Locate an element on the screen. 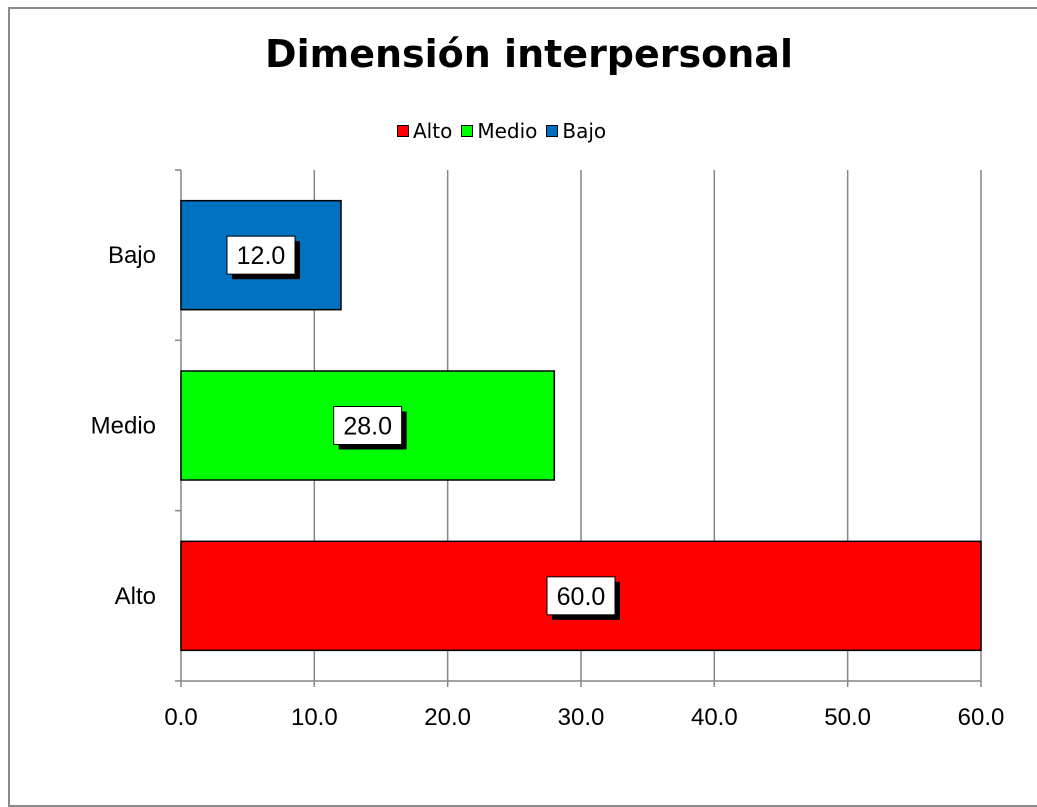  x-tick-label-6: 60.0 is located at coordinates (981, 717).